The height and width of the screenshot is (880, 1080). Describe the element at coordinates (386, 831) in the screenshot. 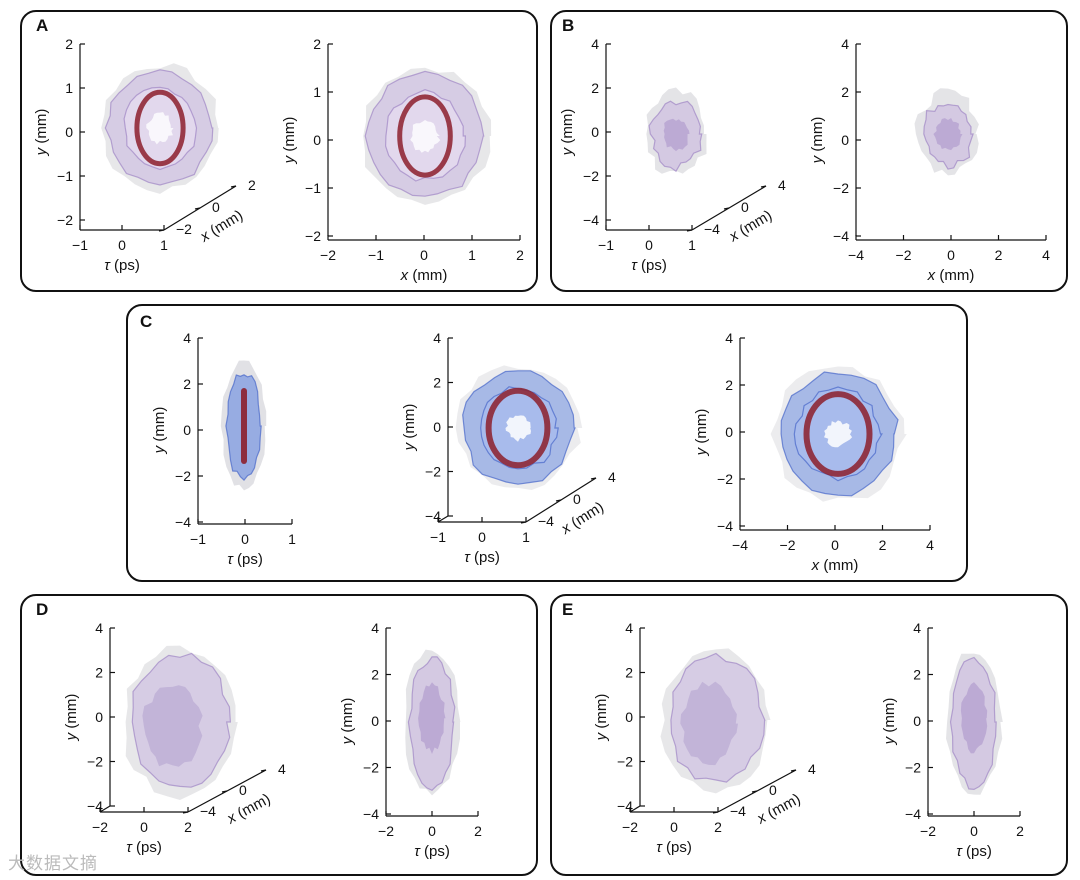

I see `panel-d-plot-2-tau-x-tick-label: −2` at that location.